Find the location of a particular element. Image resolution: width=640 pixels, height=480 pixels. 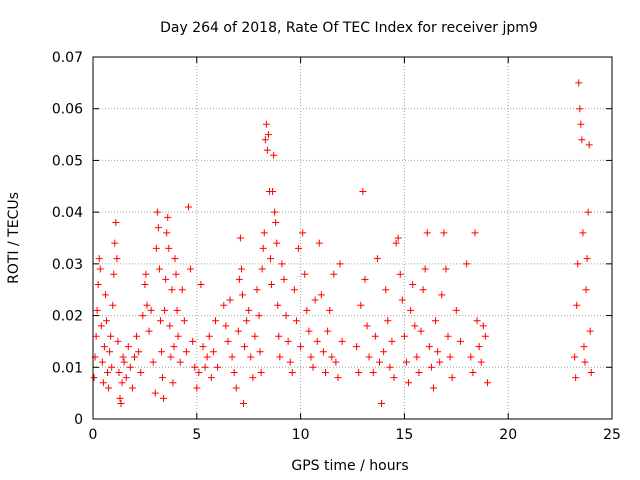

y-tick-label: 0.02 is located at coordinates (67, 317).